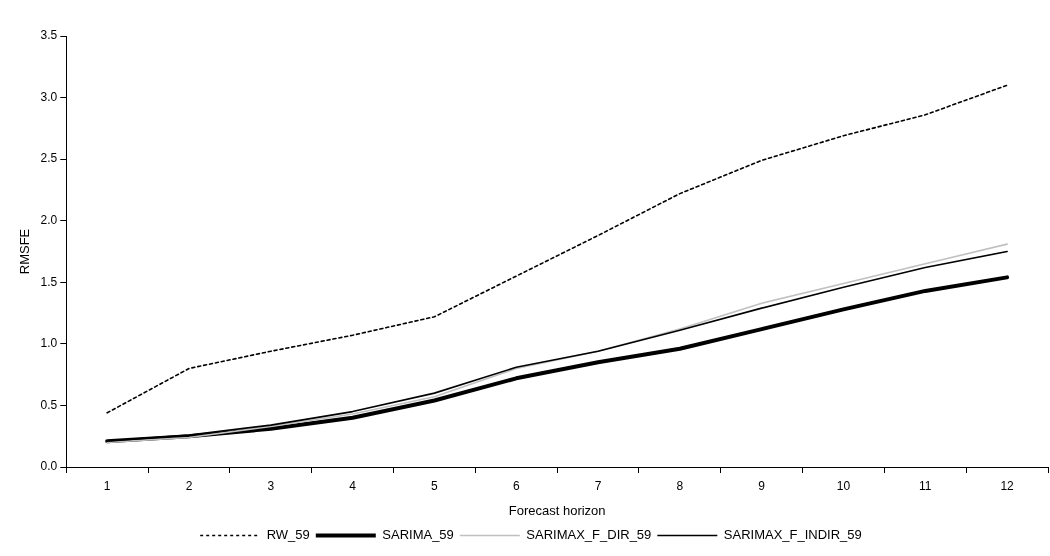  Describe the element at coordinates (792, 535) in the screenshot. I see `legend-label: SARIMAX_F_INDIR_59` at that location.